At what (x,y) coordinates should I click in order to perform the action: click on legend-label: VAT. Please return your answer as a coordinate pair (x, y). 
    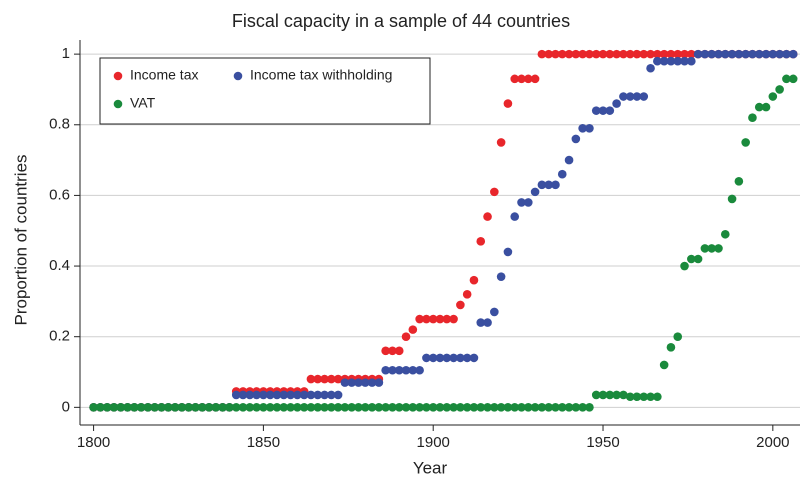
    Looking at the image, I should click on (143, 103).